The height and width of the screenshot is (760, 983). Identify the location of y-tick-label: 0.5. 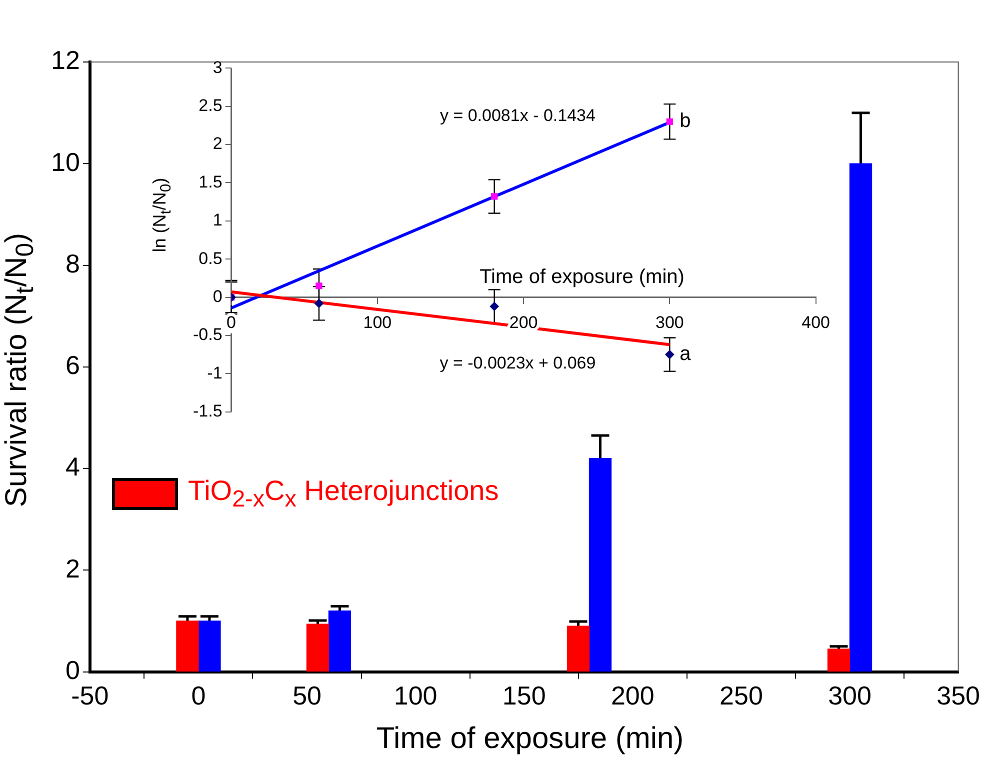
(210, 258).